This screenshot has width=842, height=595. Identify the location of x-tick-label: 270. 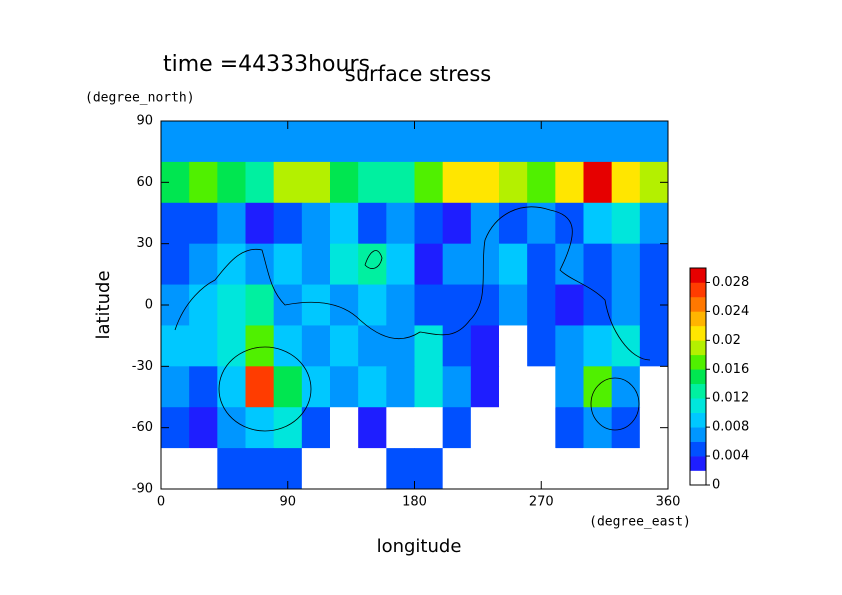
(541, 502).